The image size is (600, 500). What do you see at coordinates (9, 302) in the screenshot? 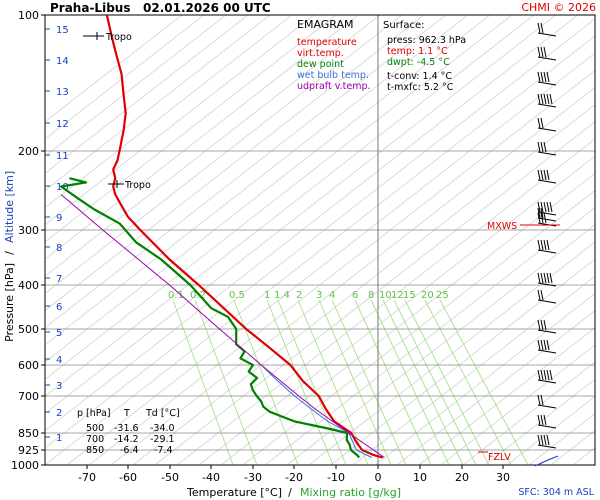
I see `y-axis-title-pressure: Pressure [hPa]` at bounding box center [9, 302].